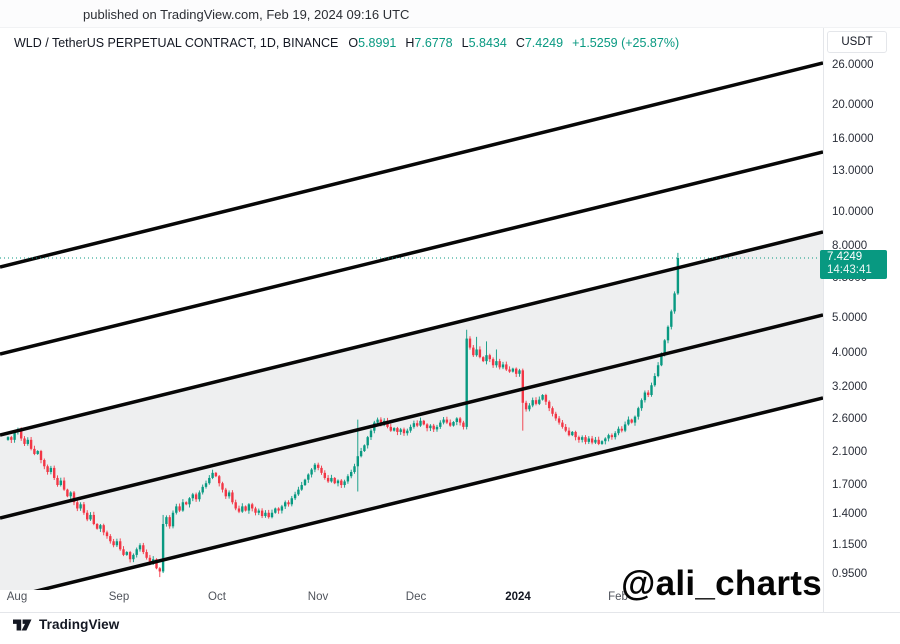 This screenshot has width=900, height=644. I want to click on last-price-value: 7.4249, so click(845, 257).